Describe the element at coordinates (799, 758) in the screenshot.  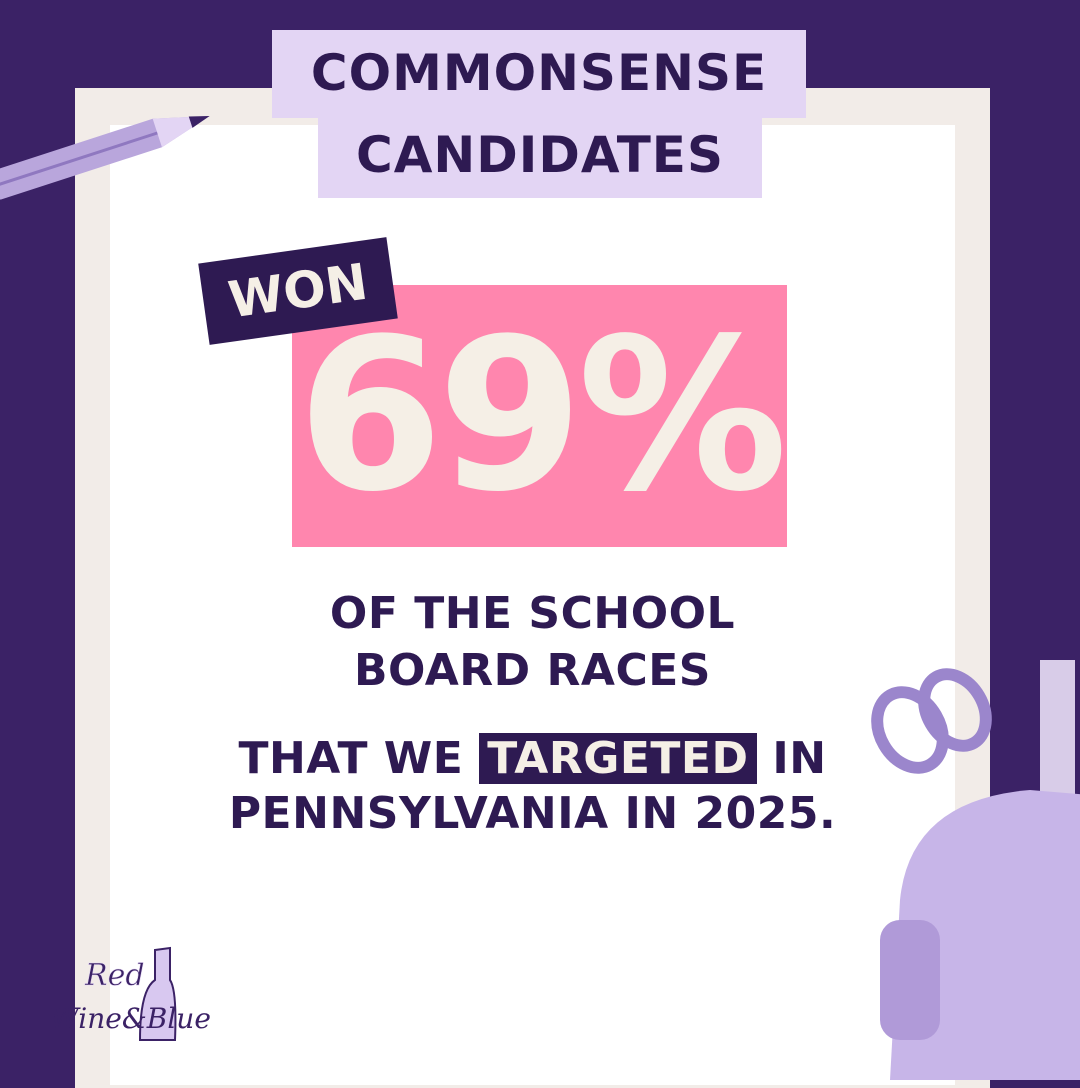
I see `body-line-3-after: IN` at that location.